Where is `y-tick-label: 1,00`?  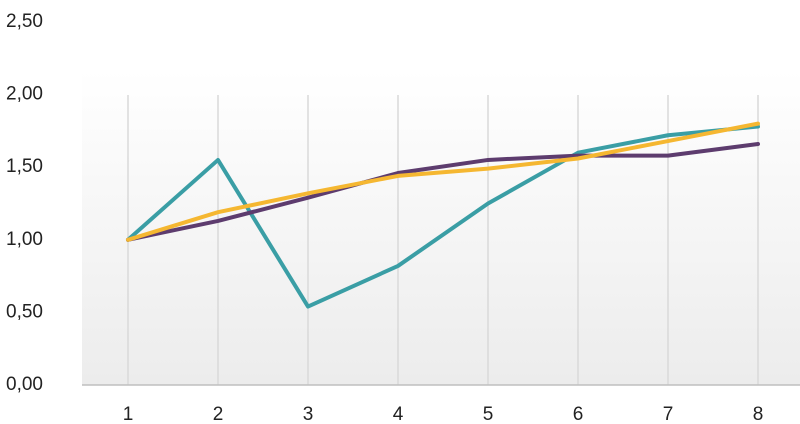
y-tick-label: 1,00 is located at coordinates (24, 239).